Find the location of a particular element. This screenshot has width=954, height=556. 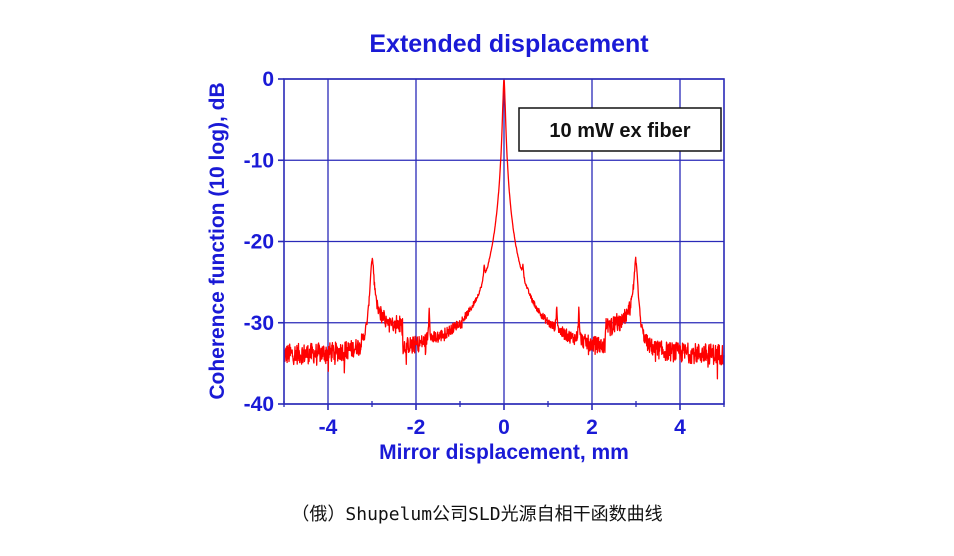

y-tick-labels: 0 -10 -20 -30 -40 is located at coordinates (259, 242).